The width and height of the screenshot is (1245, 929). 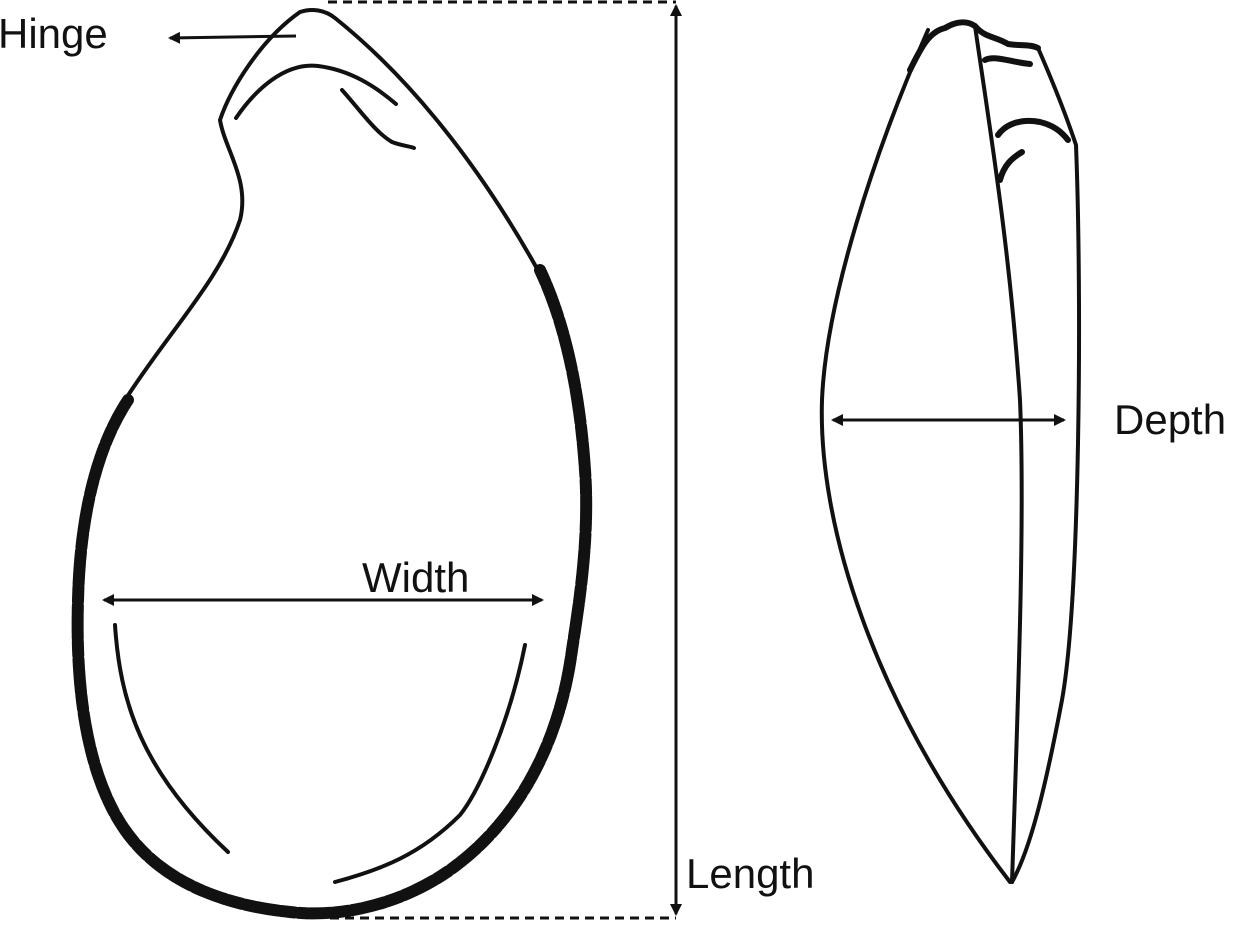 I want to click on grain-side-right-outline, so click(x=1046, y=465).